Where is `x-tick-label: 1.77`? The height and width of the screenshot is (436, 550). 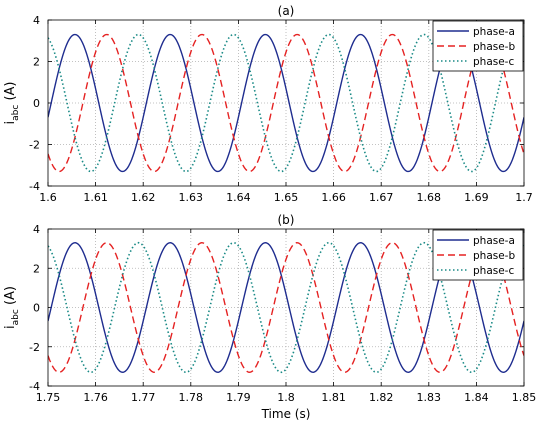 x-tick-label: 1.77 is located at coordinates (143, 397).